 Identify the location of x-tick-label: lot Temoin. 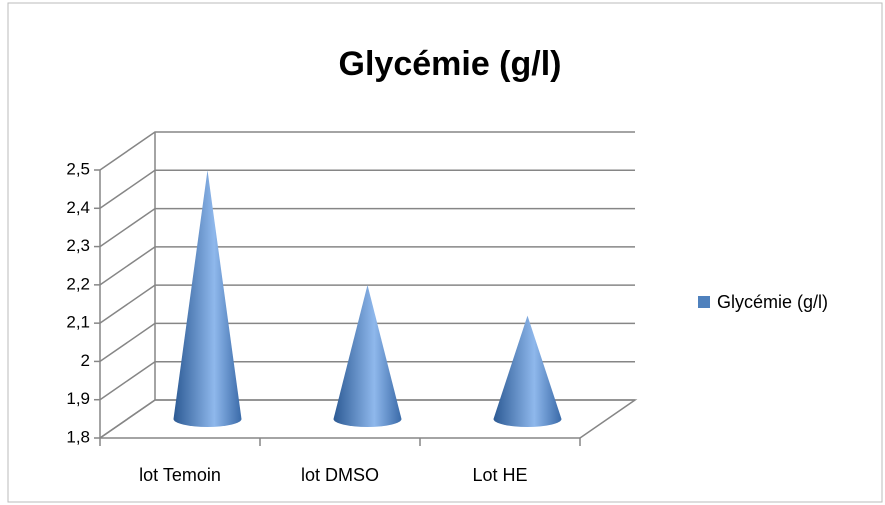
(180, 475).